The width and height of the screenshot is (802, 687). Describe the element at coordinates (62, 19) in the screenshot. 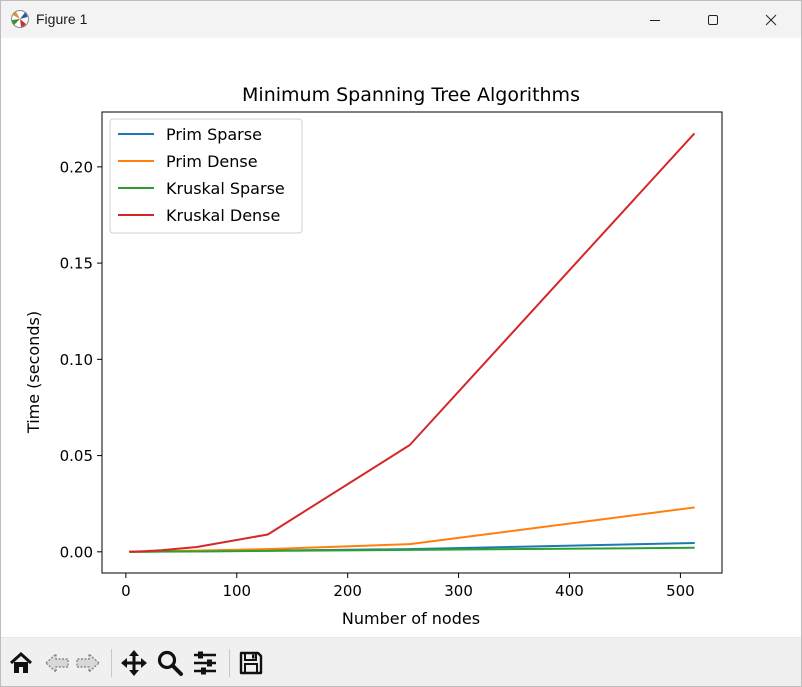

I see `window-title: Figure 1` at that location.